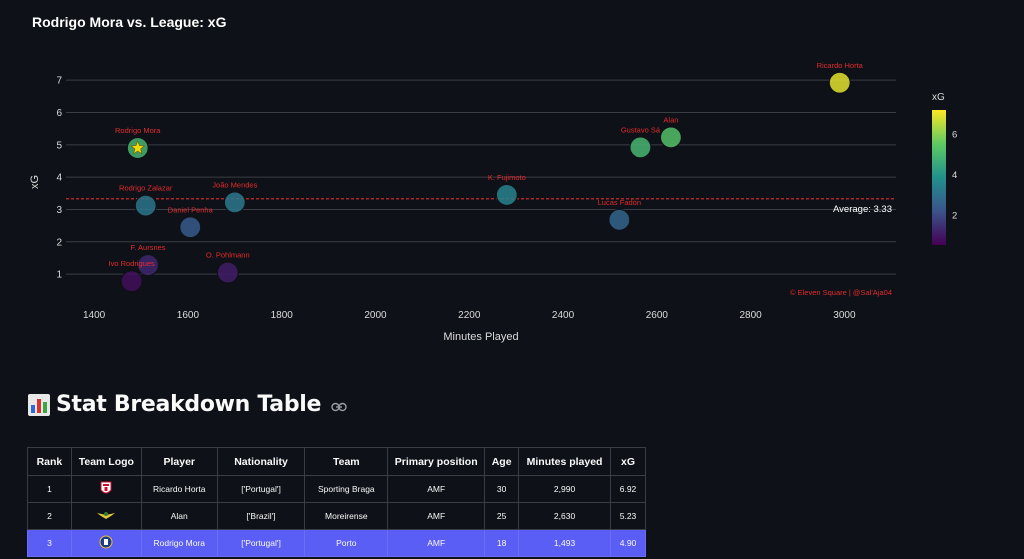 The width and height of the screenshot is (1024, 559). Describe the element at coordinates (751, 315) in the screenshot. I see `x-tick-label: 2800` at that location.